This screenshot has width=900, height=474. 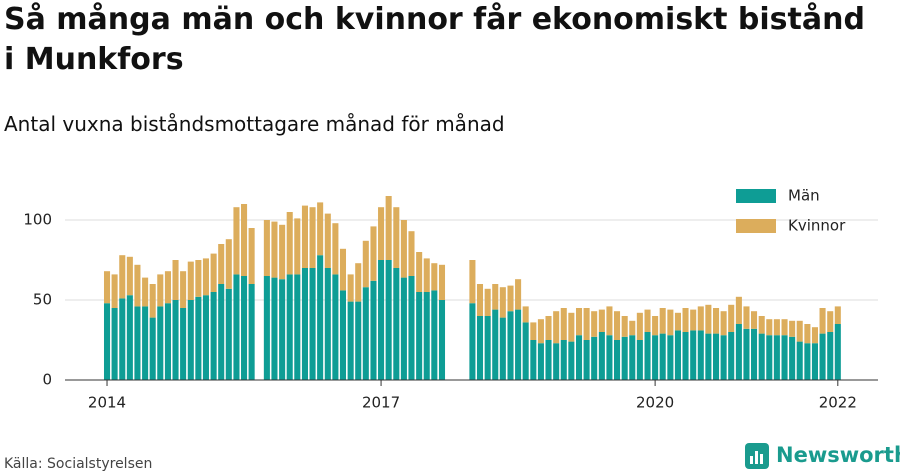 I want to click on x-tick-label: 2017, so click(x=381, y=403).